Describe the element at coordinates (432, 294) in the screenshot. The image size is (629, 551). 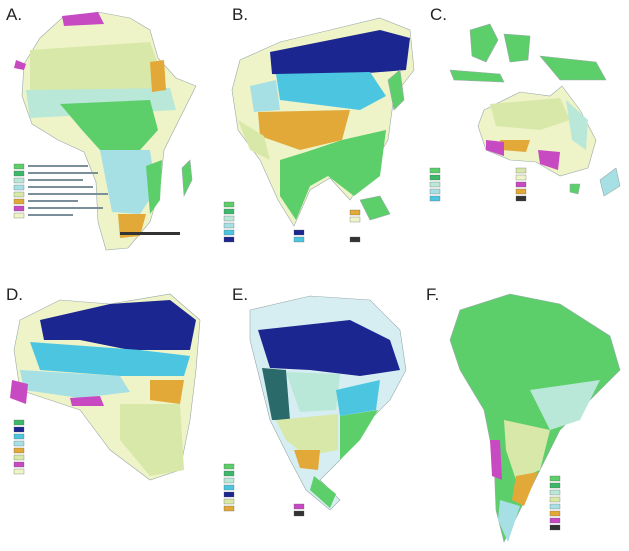
I see `panel-label: F.` at that location.